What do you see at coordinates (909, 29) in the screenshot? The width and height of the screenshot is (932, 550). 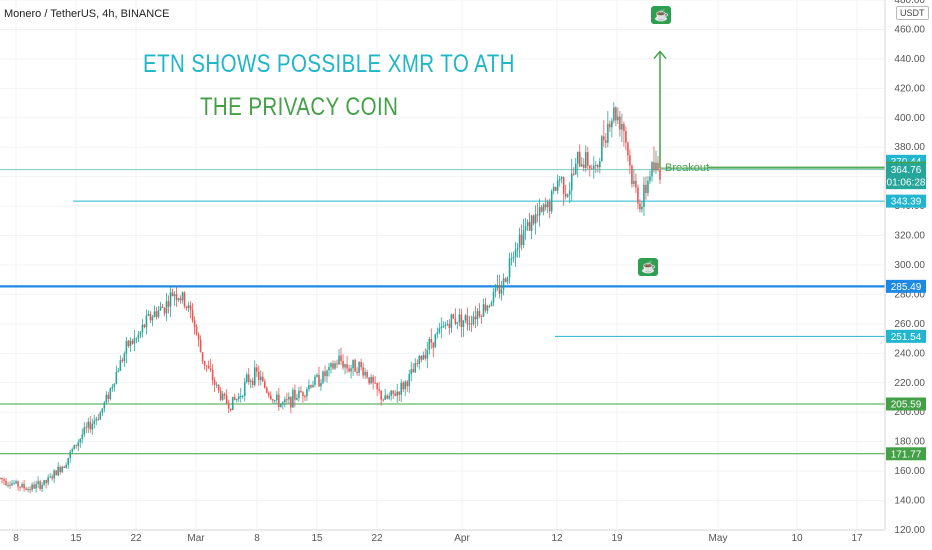 I see `price-tick-label: 460.00` at bounding box center [909, 29].